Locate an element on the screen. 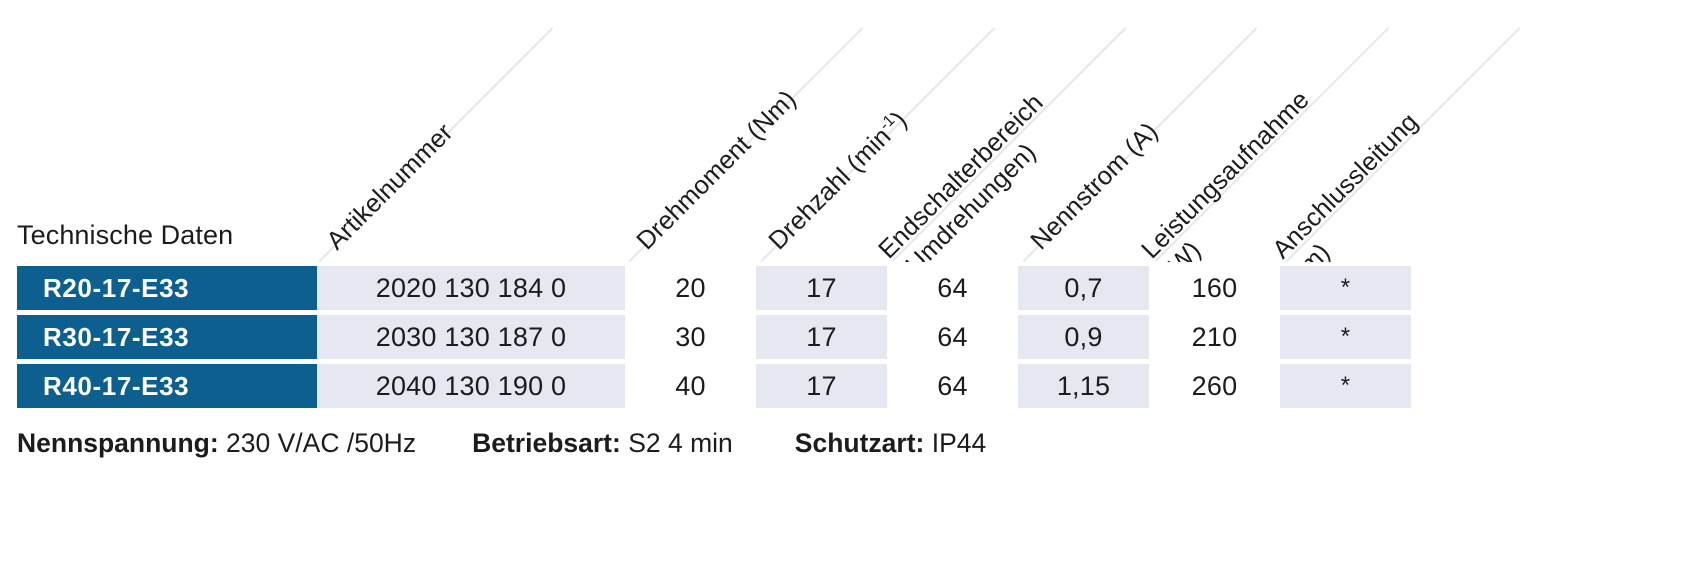 The image size is (1697, 561). spec-key: Schutzart: is located at coordinates (859, 443).